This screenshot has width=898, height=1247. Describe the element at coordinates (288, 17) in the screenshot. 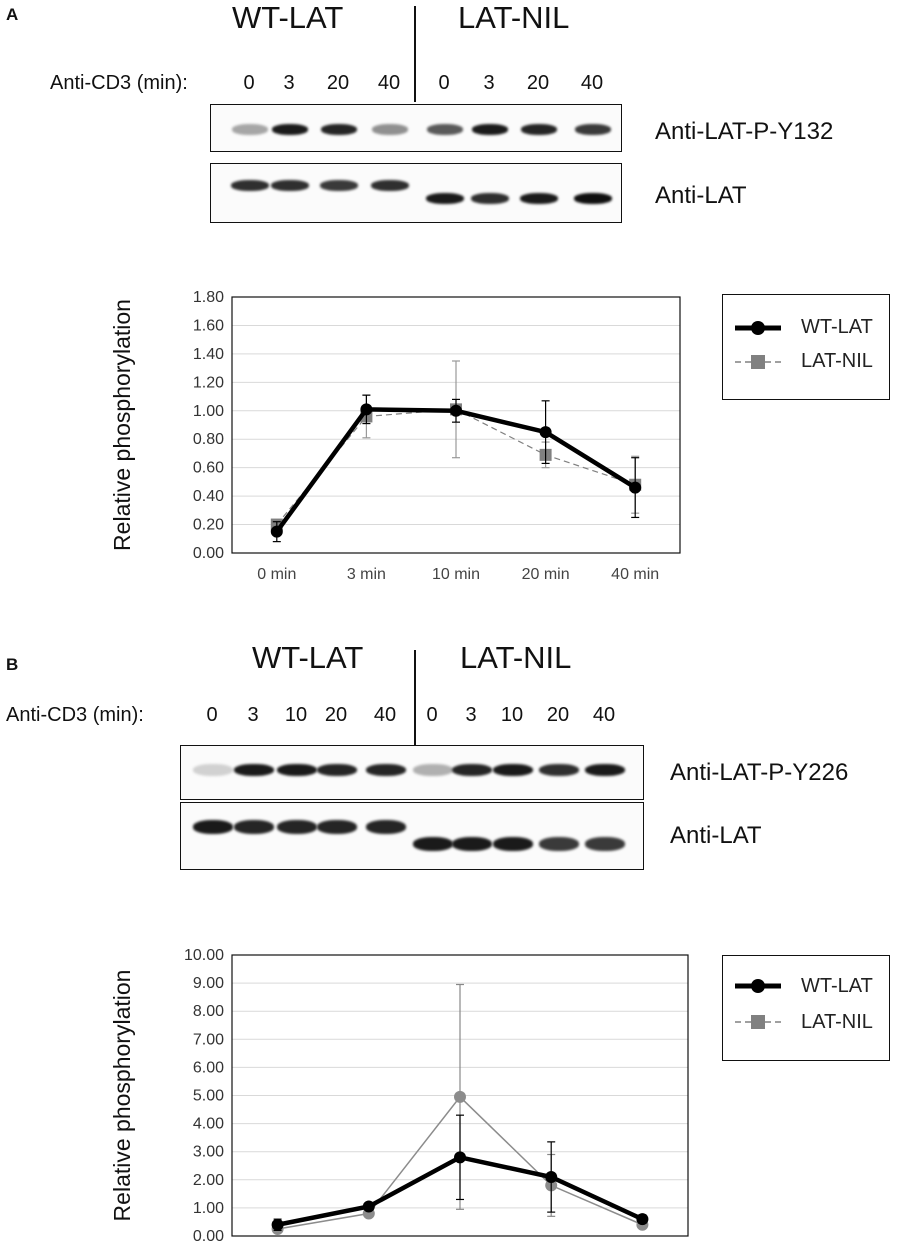

I see `group-title-wt-lat: WT-LAT` at that location.